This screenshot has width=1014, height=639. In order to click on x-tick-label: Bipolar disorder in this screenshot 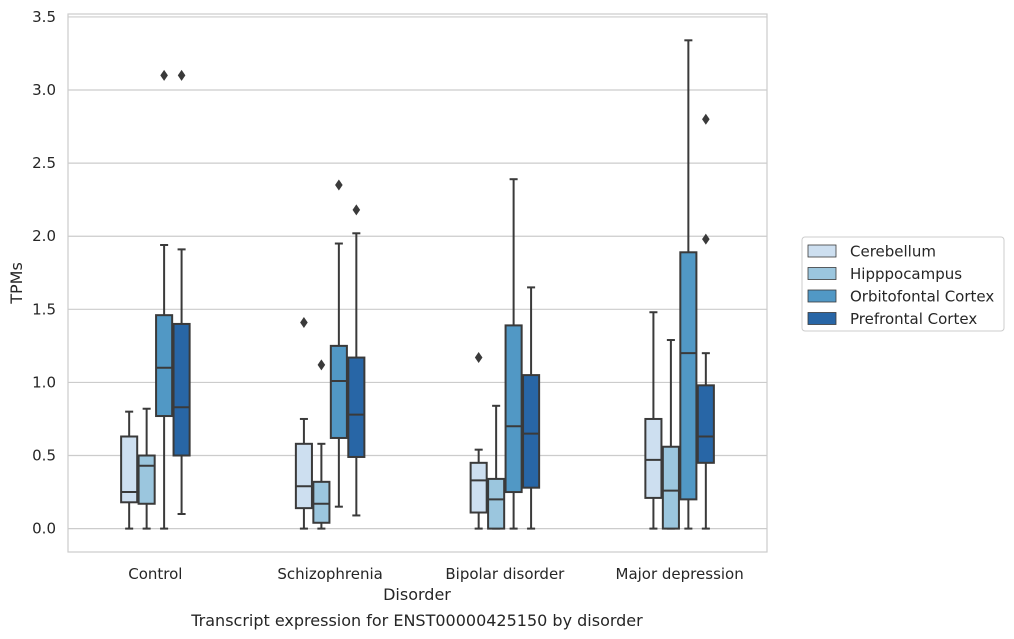, I will do `click(505, 574)`.